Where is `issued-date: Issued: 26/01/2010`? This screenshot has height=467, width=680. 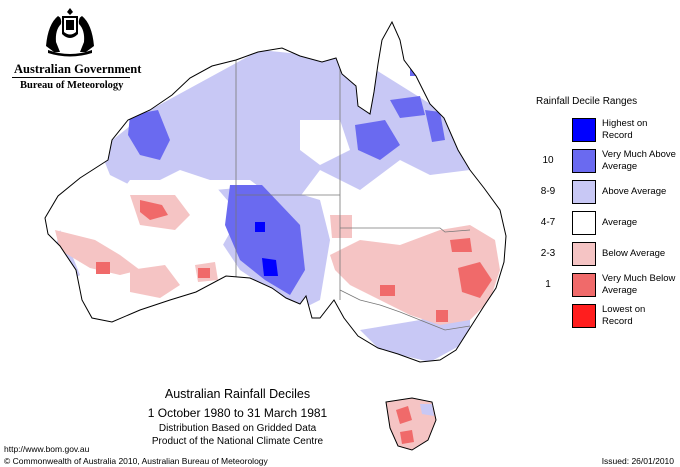 issued-date: Issued: 26/01/2010 is located at coordinates (637, 461).